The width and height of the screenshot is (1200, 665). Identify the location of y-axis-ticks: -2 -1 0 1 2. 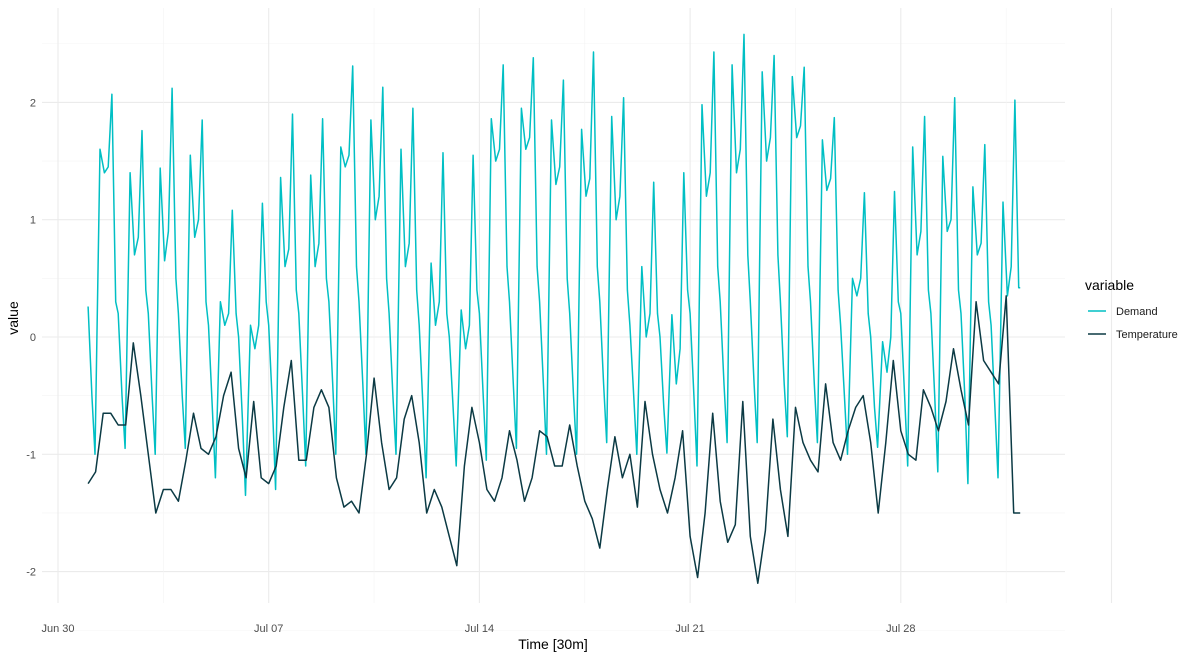
(31, 337).